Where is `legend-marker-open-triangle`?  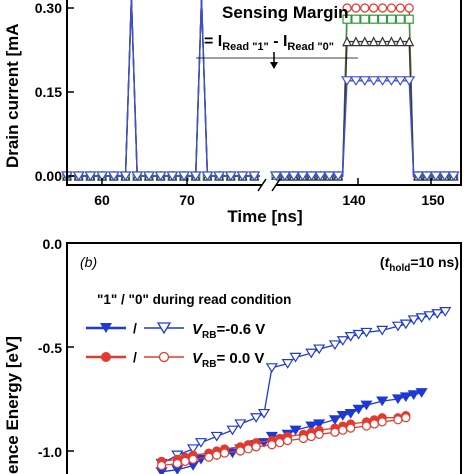 legend-marker-open-triangle is located at coordinates (164, 328).